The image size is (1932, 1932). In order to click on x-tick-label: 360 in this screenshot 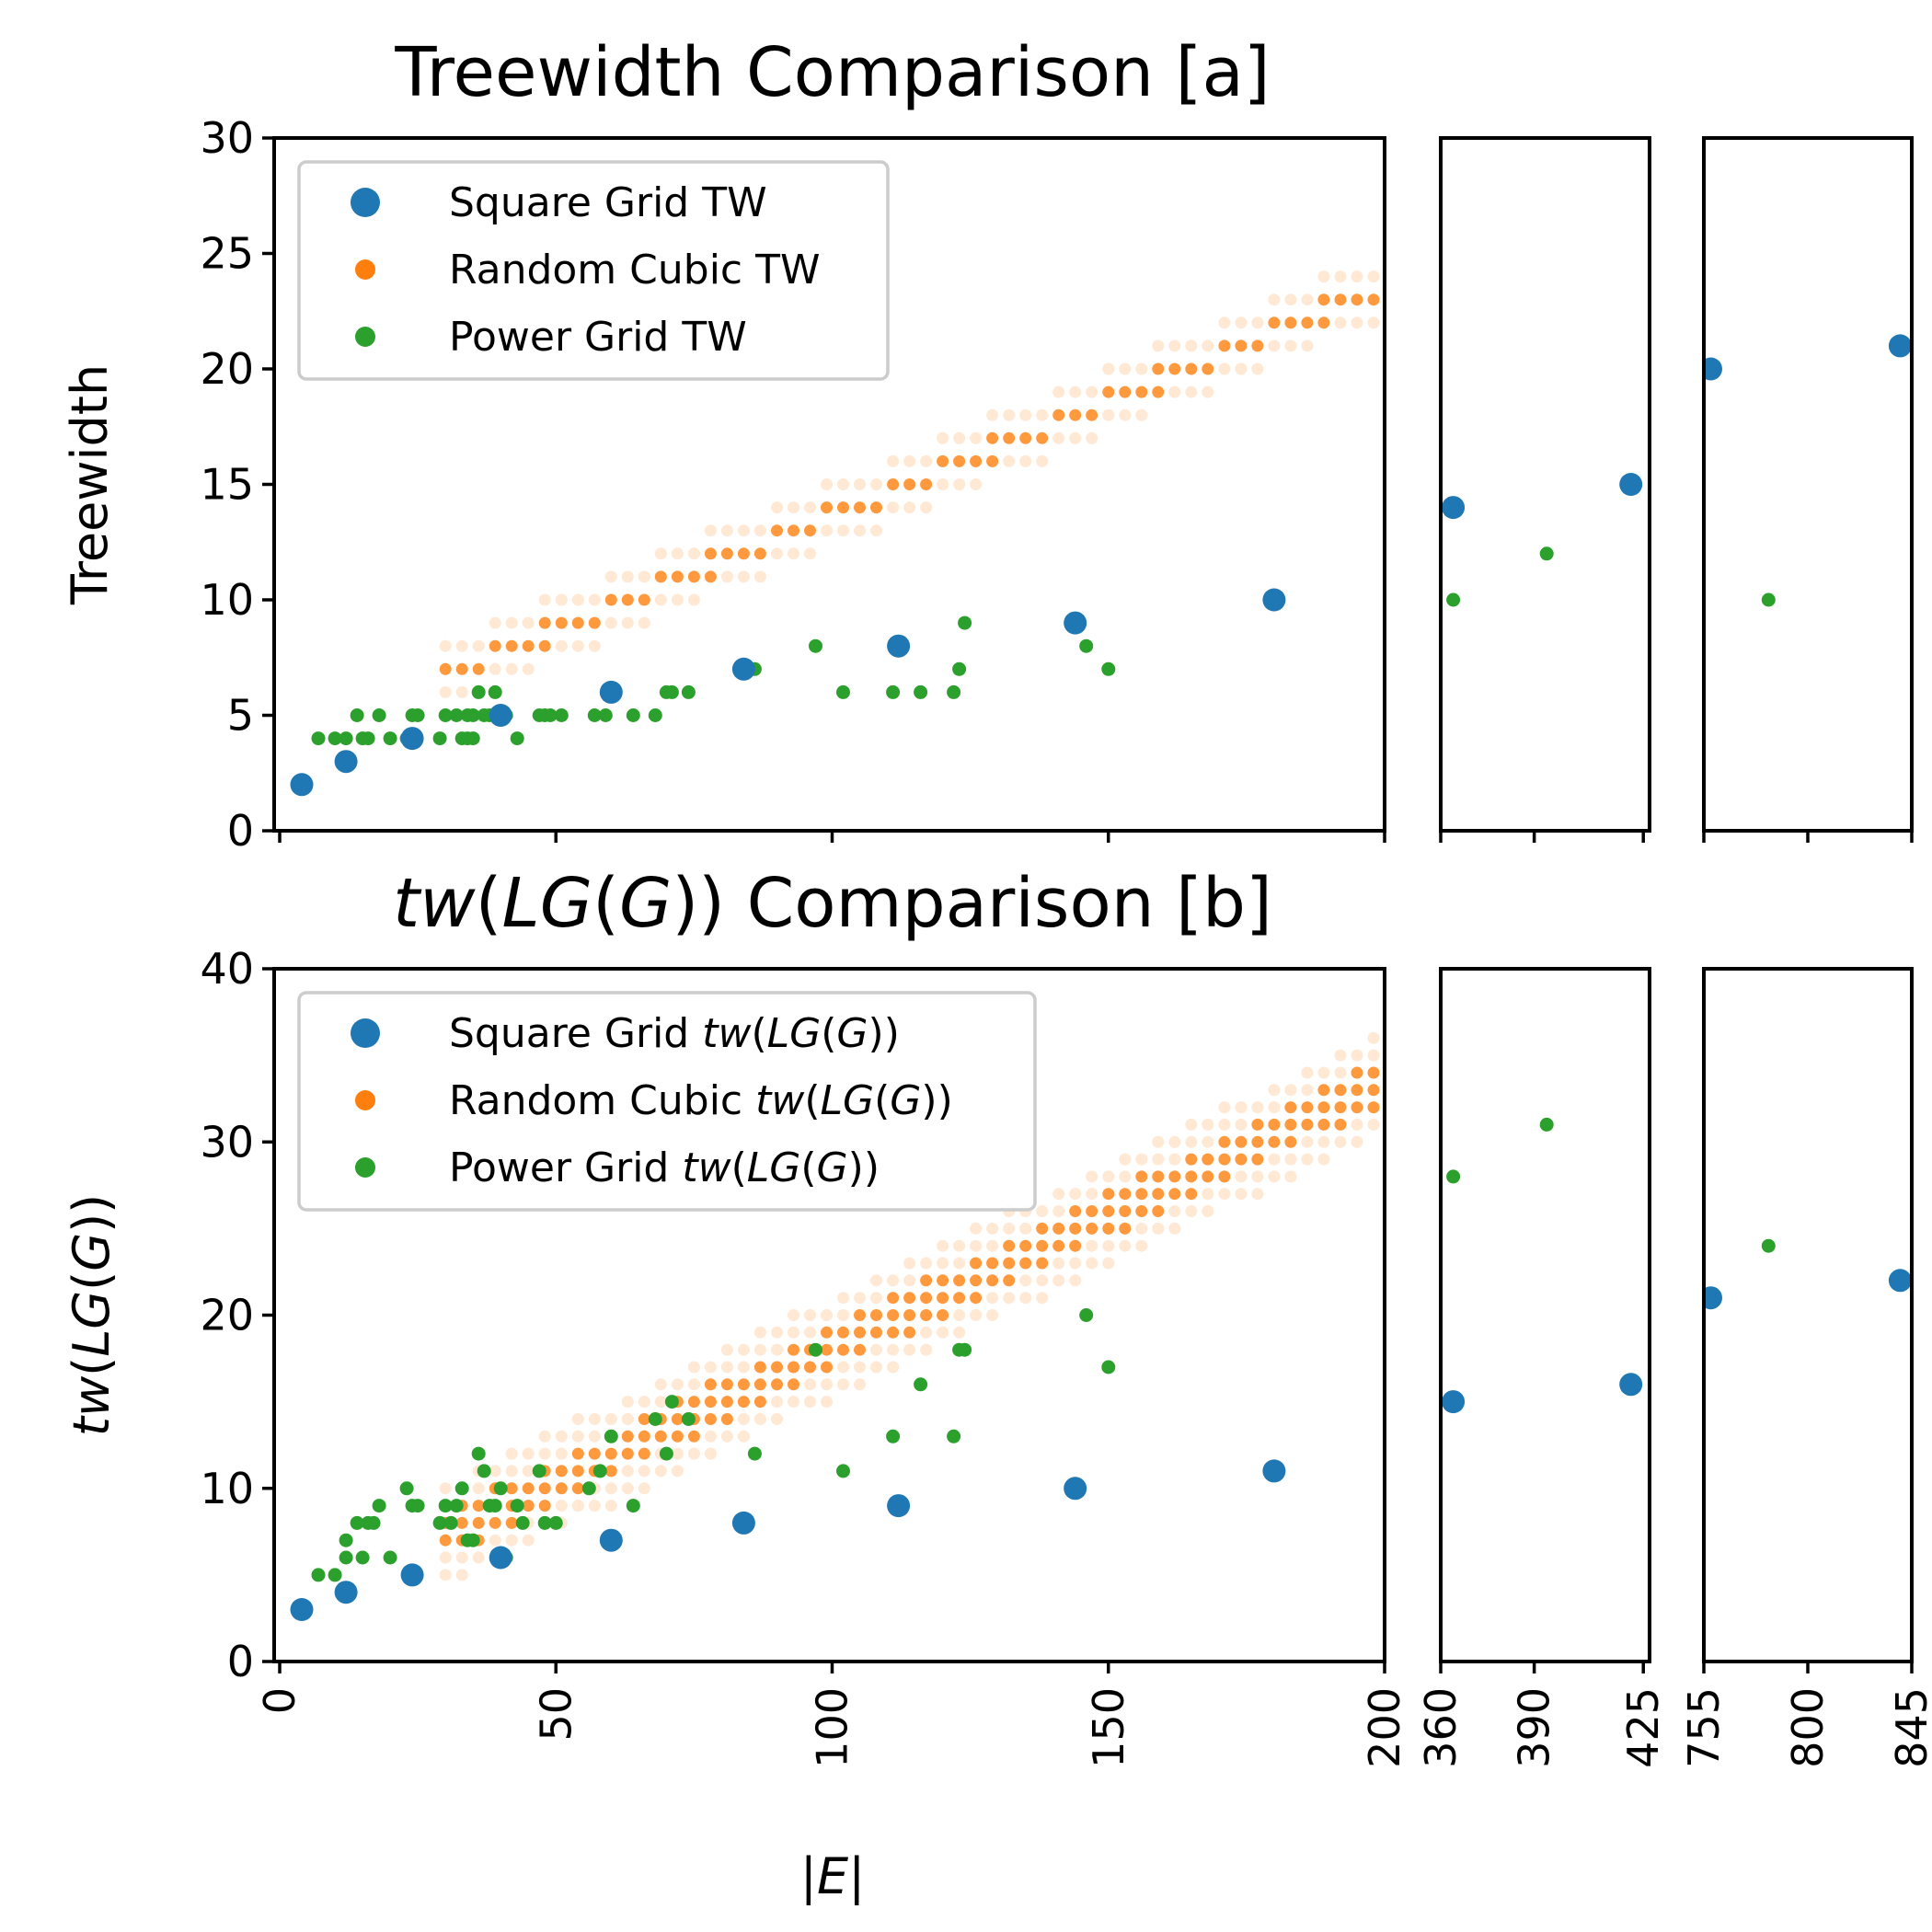, I will do `click(1441, 1727)`.